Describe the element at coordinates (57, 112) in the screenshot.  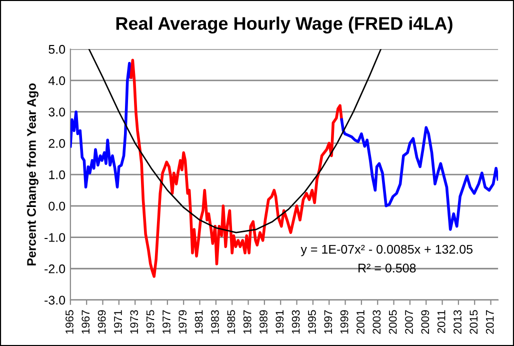
I see `y-tick-label: 3.0` at that location.